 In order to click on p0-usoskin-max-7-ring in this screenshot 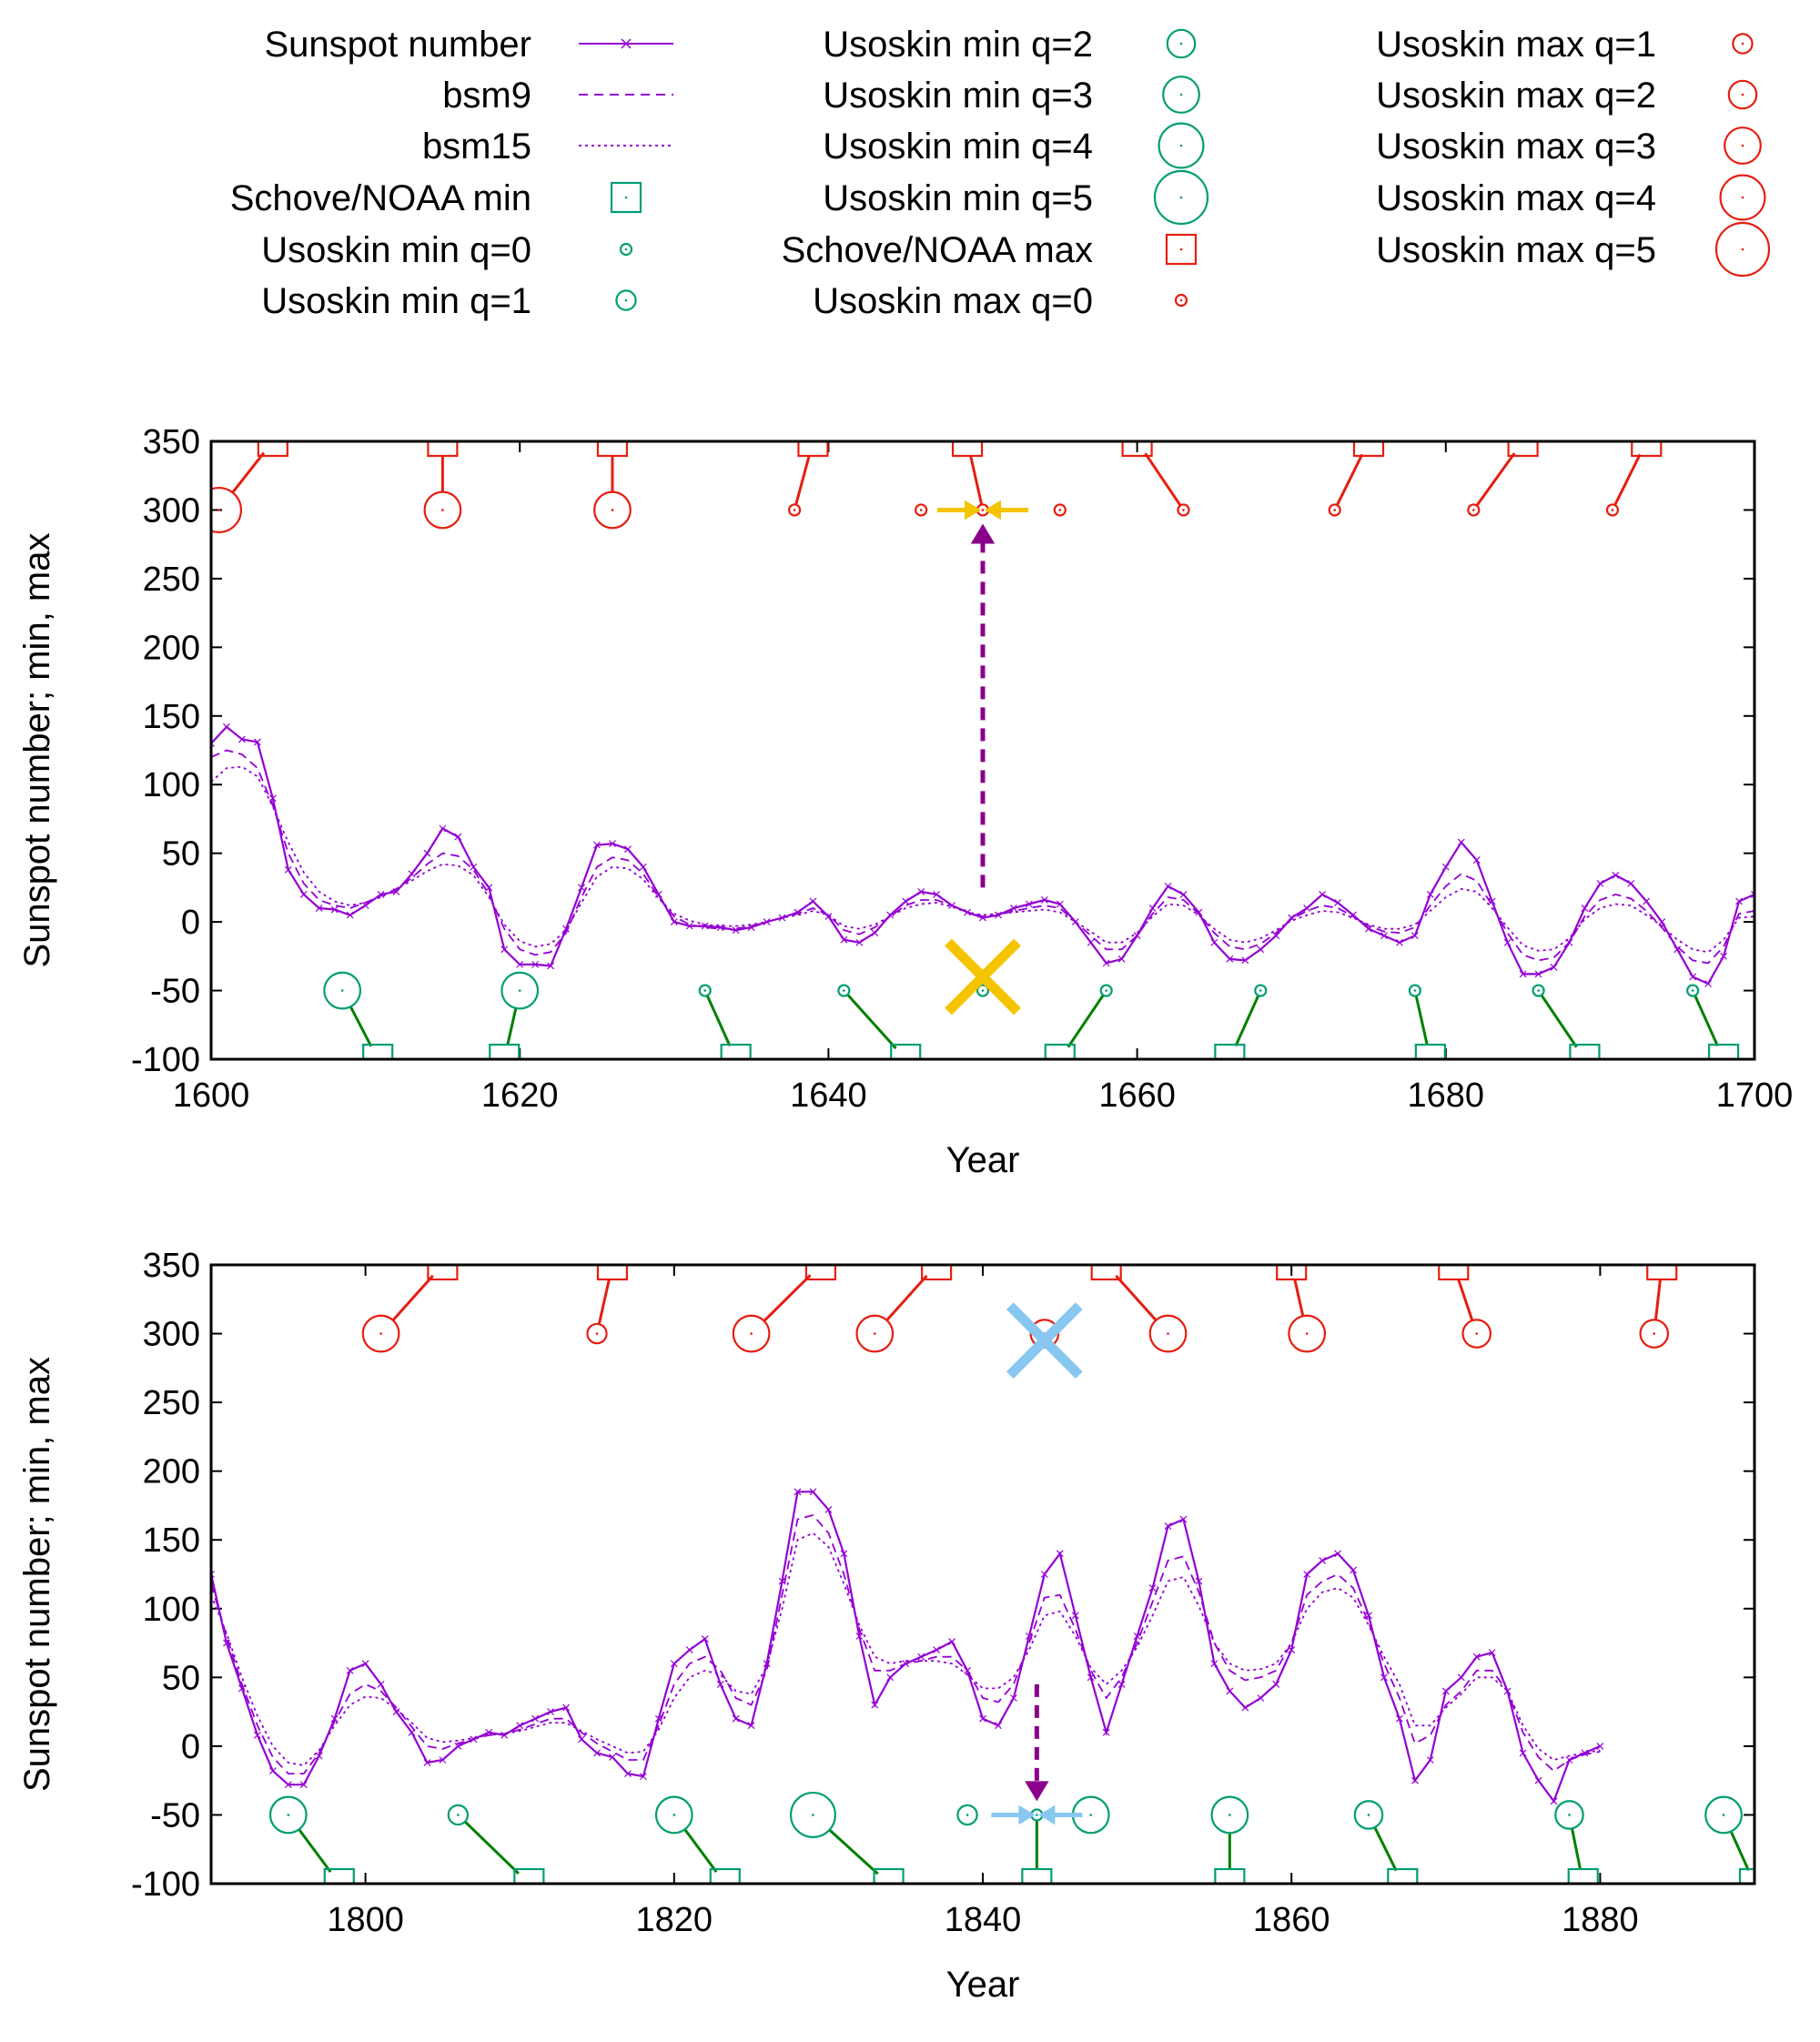, I will do `click(1474, 510)`.